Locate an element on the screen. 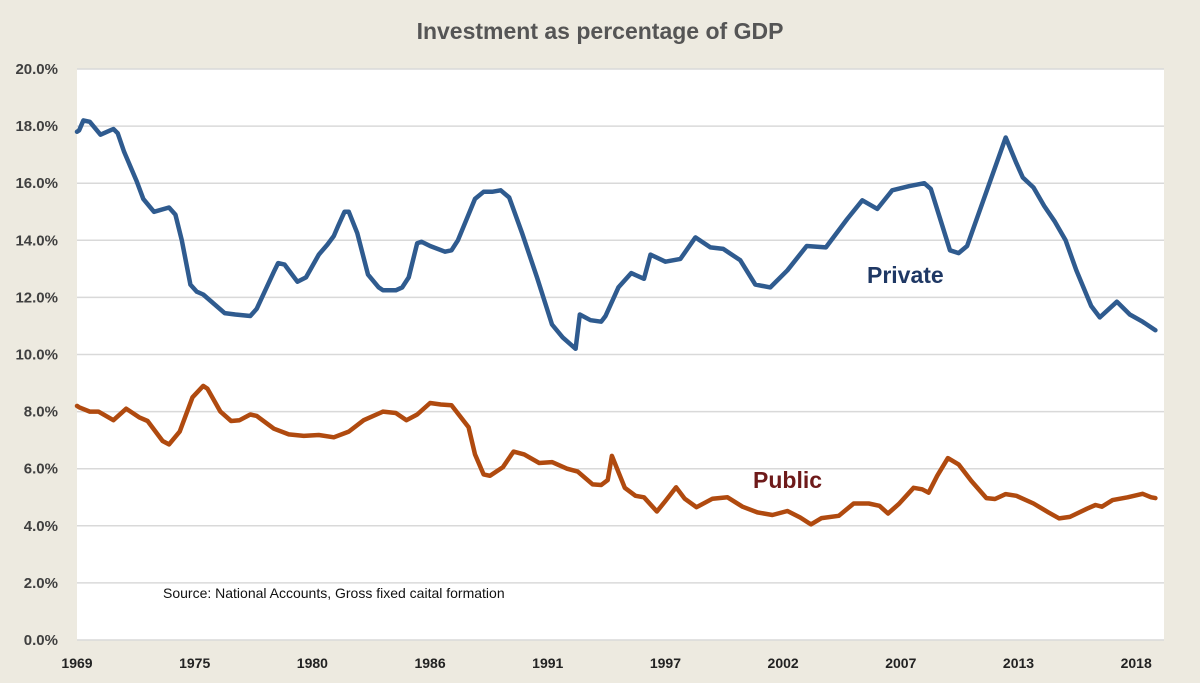  x-tick-label: 2002 is located at coordinates (783, 663).